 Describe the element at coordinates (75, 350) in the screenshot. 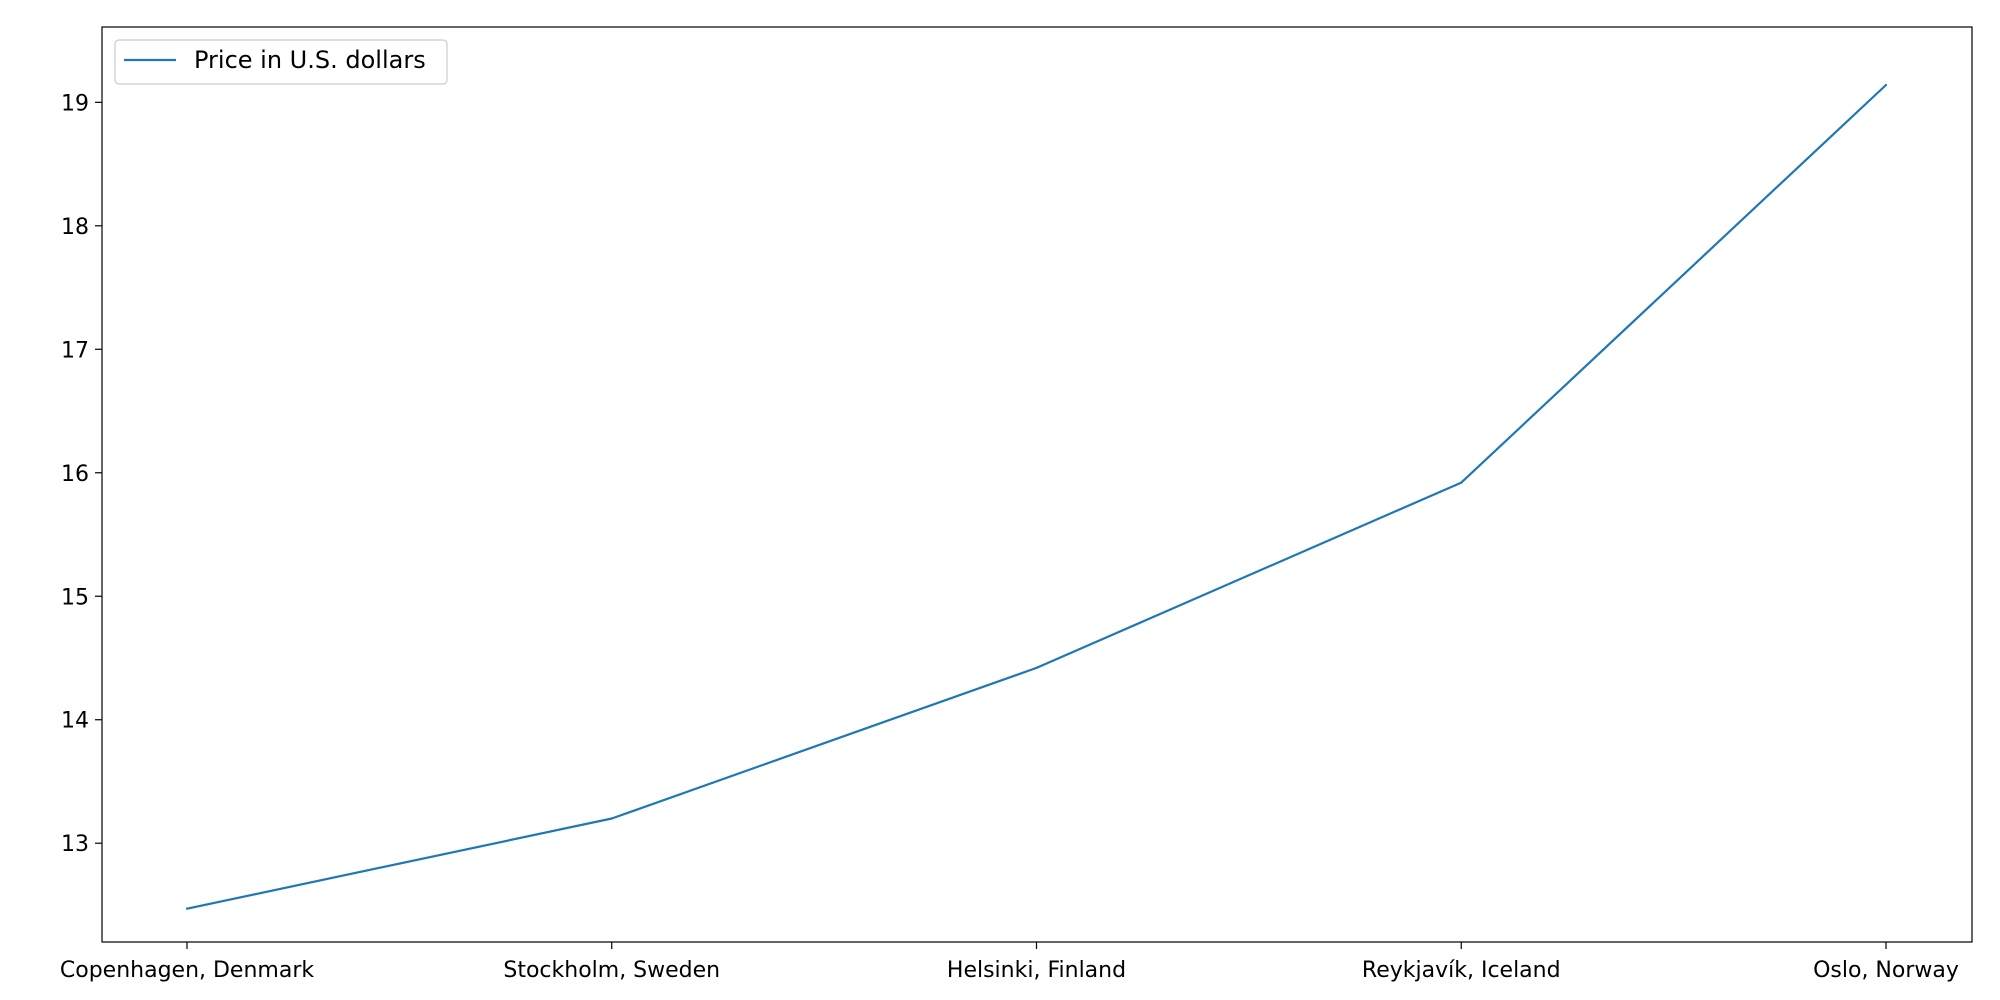

I see `y-tick-label: 17` at that location.